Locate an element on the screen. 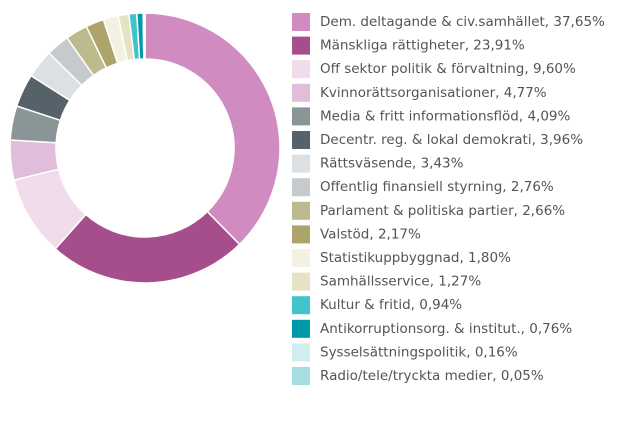  legend-label: Rättsväsende, 3,43% is located at coordinates (392, 164).